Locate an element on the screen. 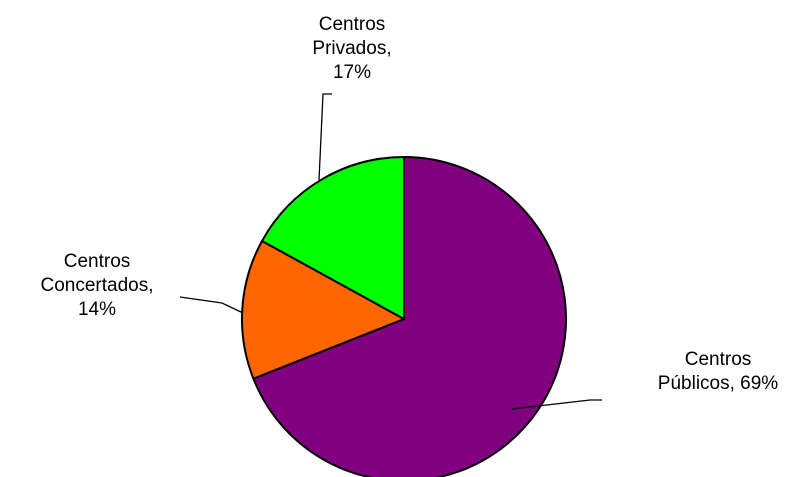 This screenshot has width=812, height=477. data-label-privados: Centros Privados, 17% is located at coordinates (351, 48).